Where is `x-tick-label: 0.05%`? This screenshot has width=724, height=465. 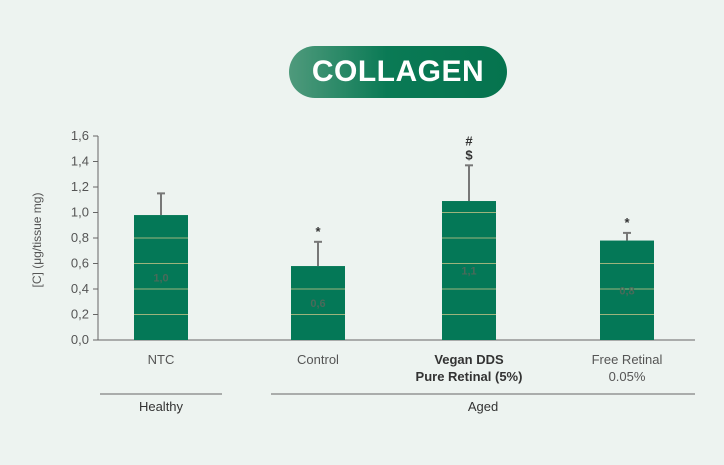
x-tick-label: 0.05% is located at coordinates (627, 376).